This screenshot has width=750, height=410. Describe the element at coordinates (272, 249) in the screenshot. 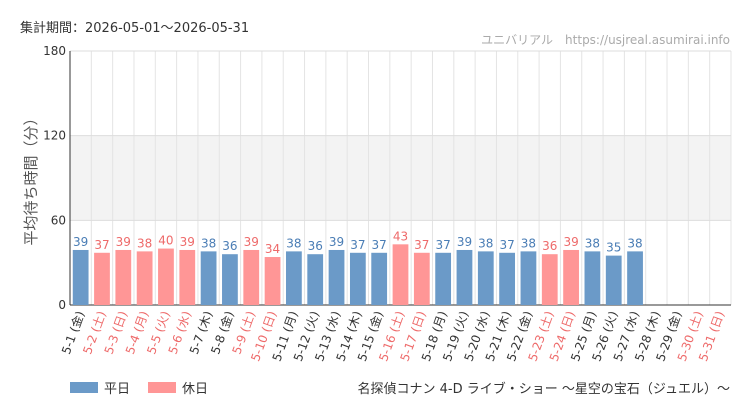

I see `bar-value-label: 34` at that location.